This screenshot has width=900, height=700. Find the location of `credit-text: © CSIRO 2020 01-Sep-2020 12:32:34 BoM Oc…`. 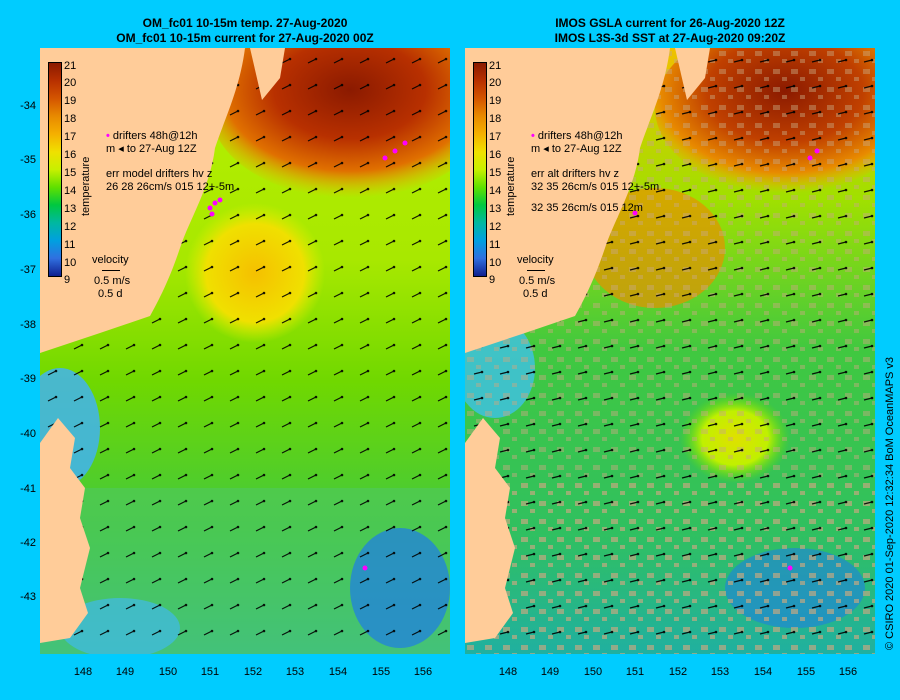

credit-text: © CSIRO 2020 01-Sep-2020 12:32:34 BoM Oc… is located at coordinates (890, 503).